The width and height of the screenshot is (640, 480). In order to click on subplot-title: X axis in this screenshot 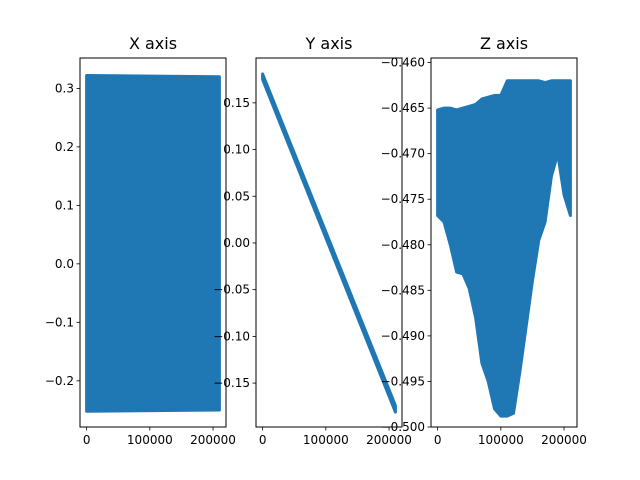, I will do `click(153, 43)`.